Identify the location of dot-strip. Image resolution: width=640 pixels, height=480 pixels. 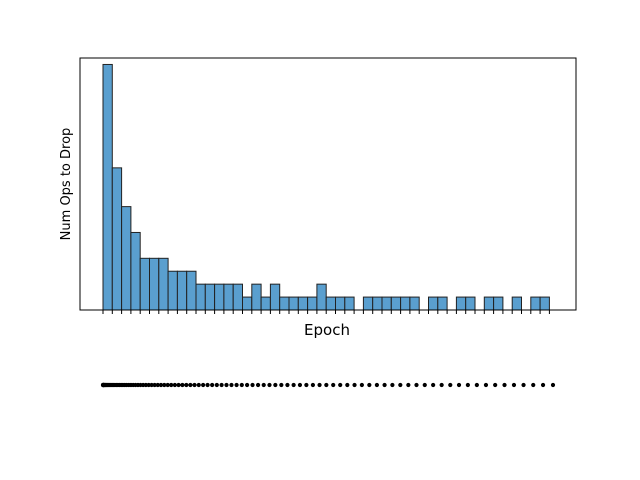
(328, 385).